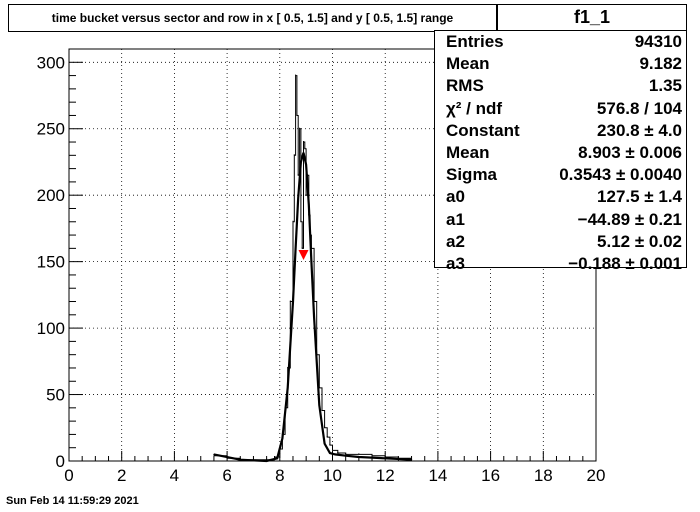 The height and width of the screenshot is (512, 700). Describe the element at coordinates (455, 219) in the screenshot. I see `stat-label: a1` at that location.